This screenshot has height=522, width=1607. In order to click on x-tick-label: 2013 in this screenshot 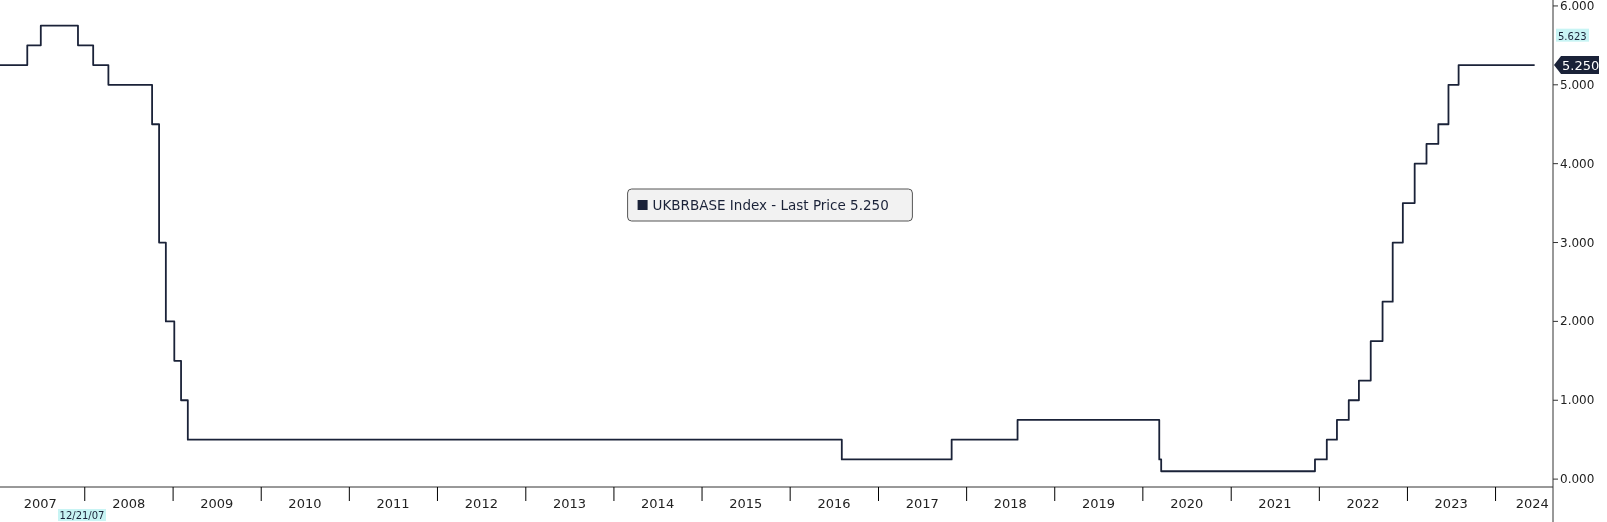, I will do `click(569, 504)`.